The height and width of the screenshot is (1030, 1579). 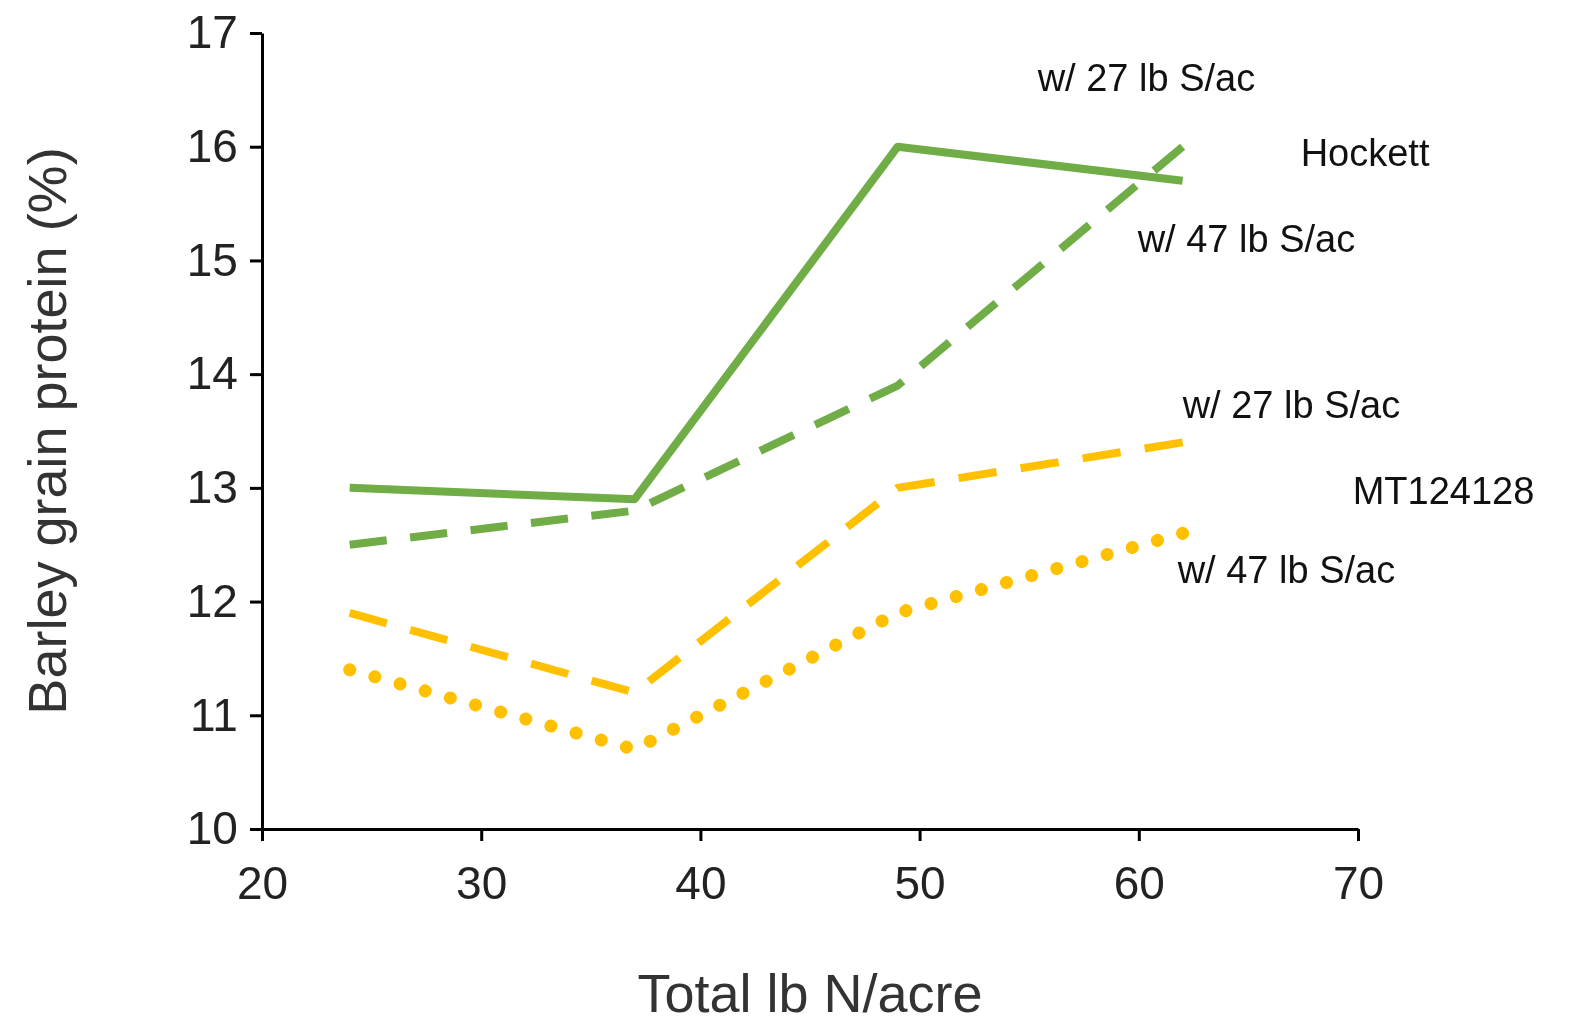 I want to click on x-tick-label: 40, so click(x=701, y=883).